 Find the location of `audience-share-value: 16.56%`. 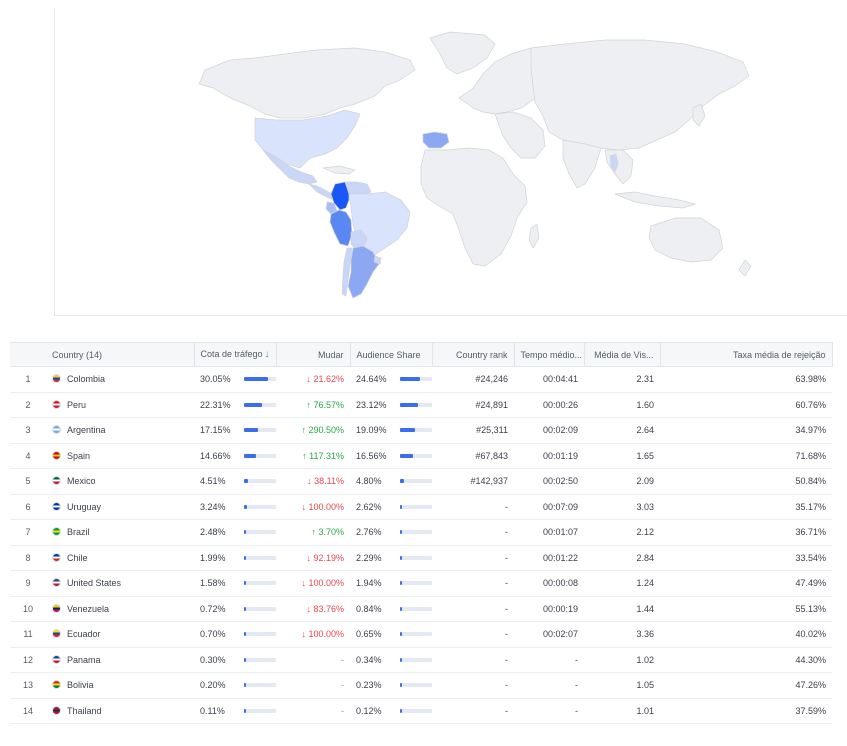

audience-share-value: 16.56% is located at coordinates (371, 455).